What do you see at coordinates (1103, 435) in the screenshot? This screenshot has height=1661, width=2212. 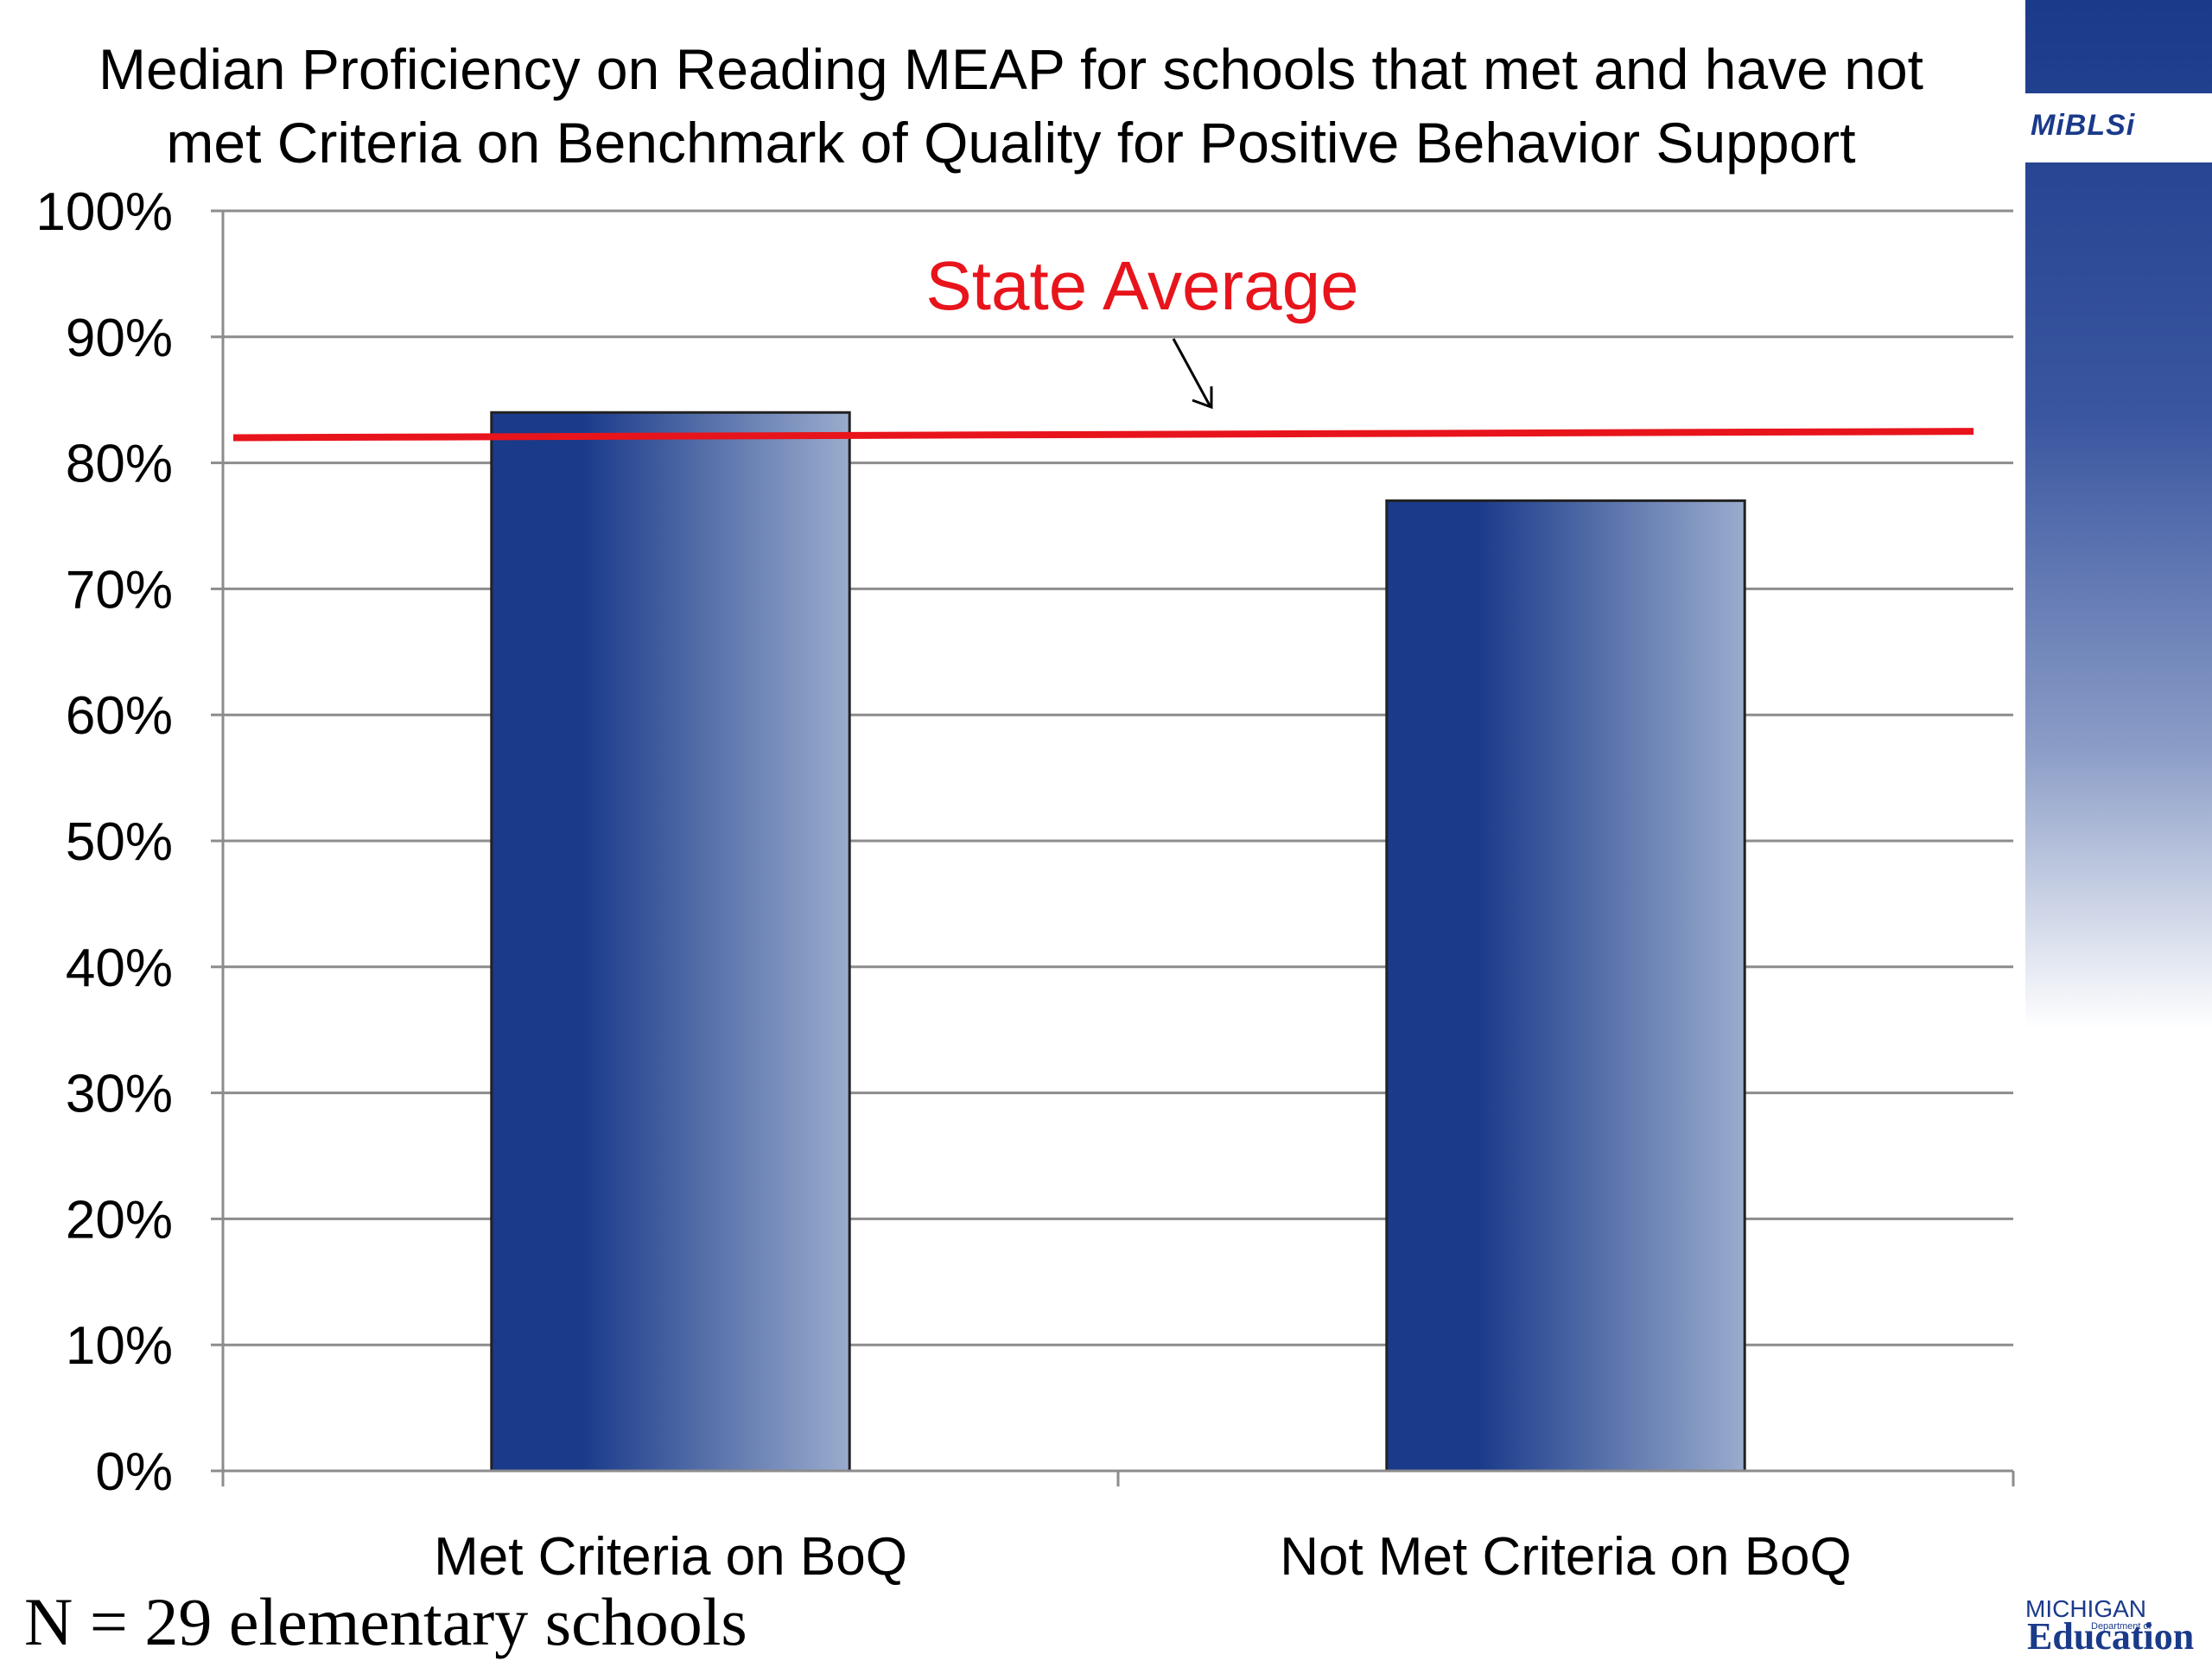 I see `state-average-line` at bounding box center [1103, 435].